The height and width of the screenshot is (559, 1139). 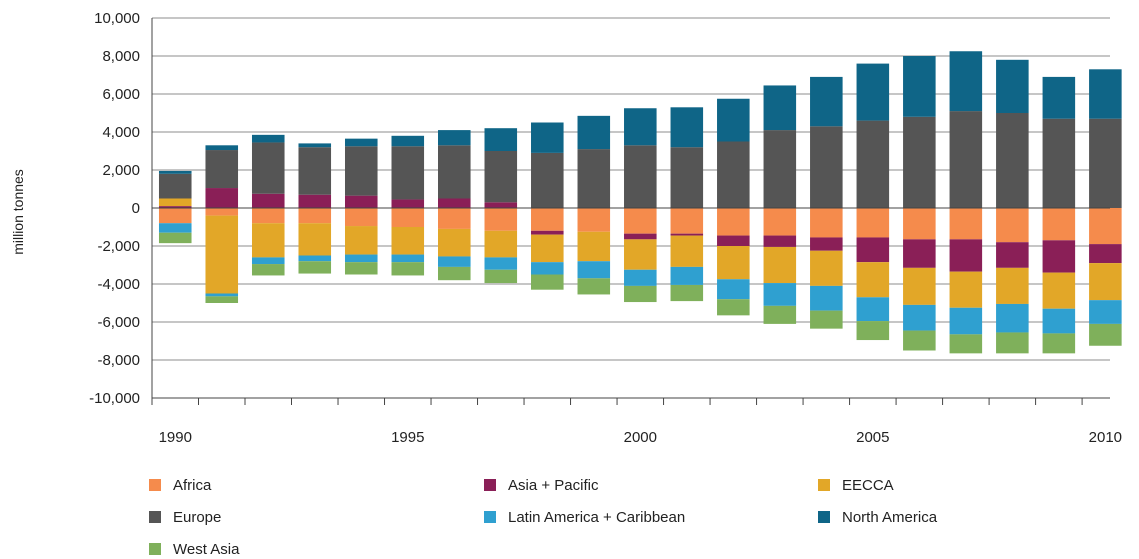 What do you see at coordinates (222, 198) in the screenshot?
I see `bar-1991-asia-pacific` at bounding box center [222, 198].